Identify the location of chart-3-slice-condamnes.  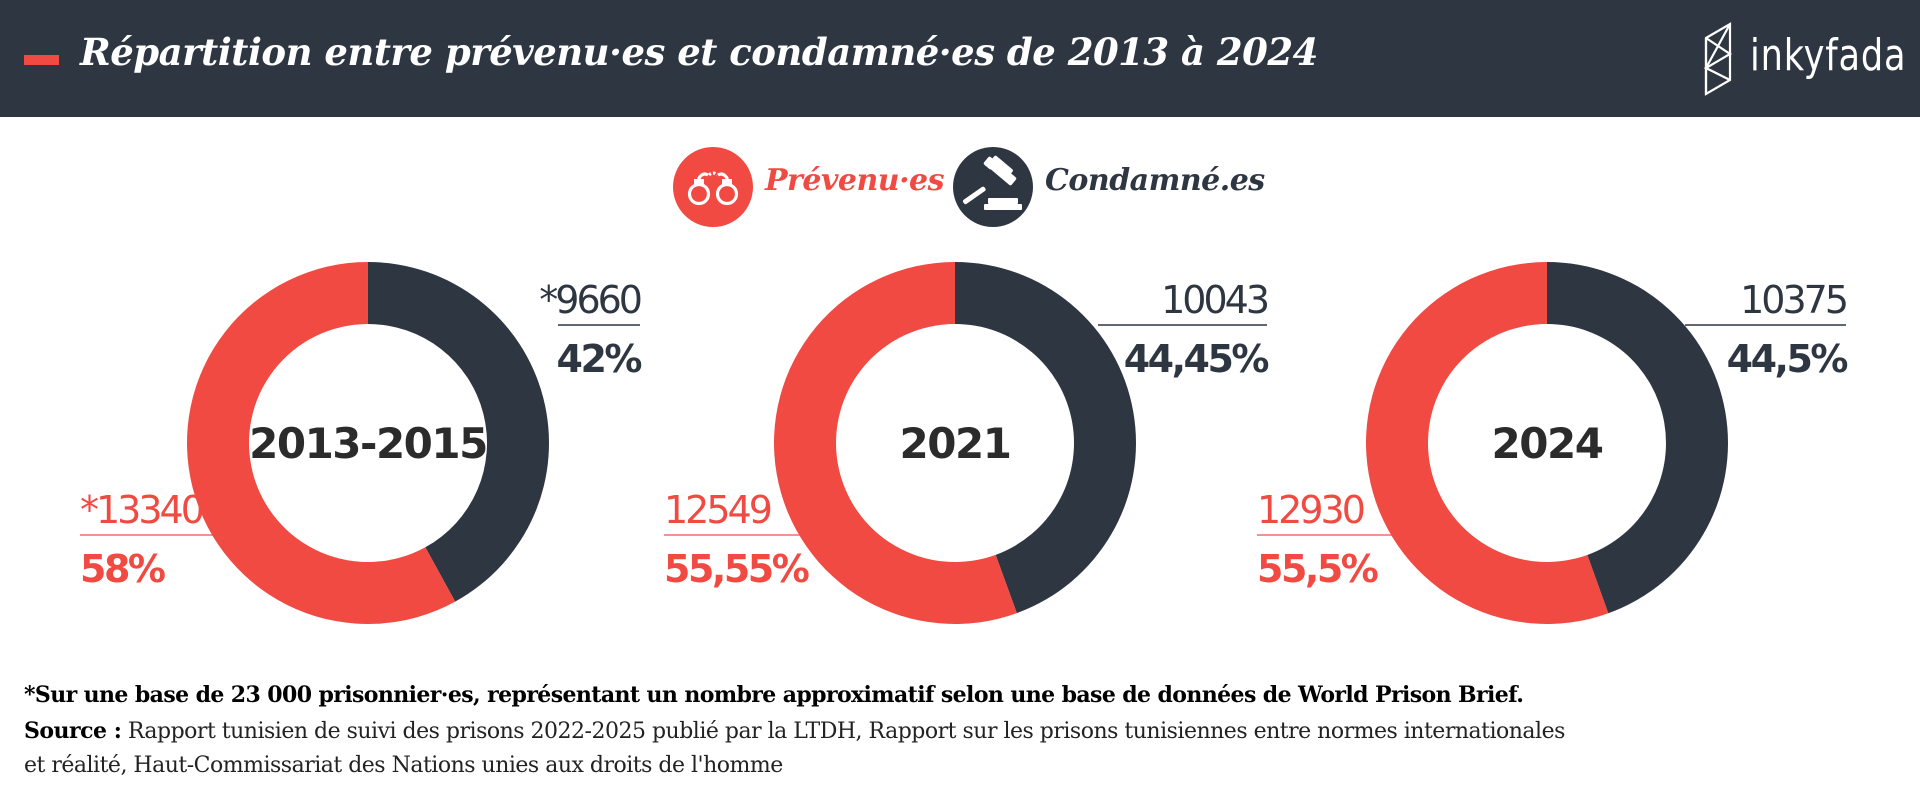
(1638, 438).